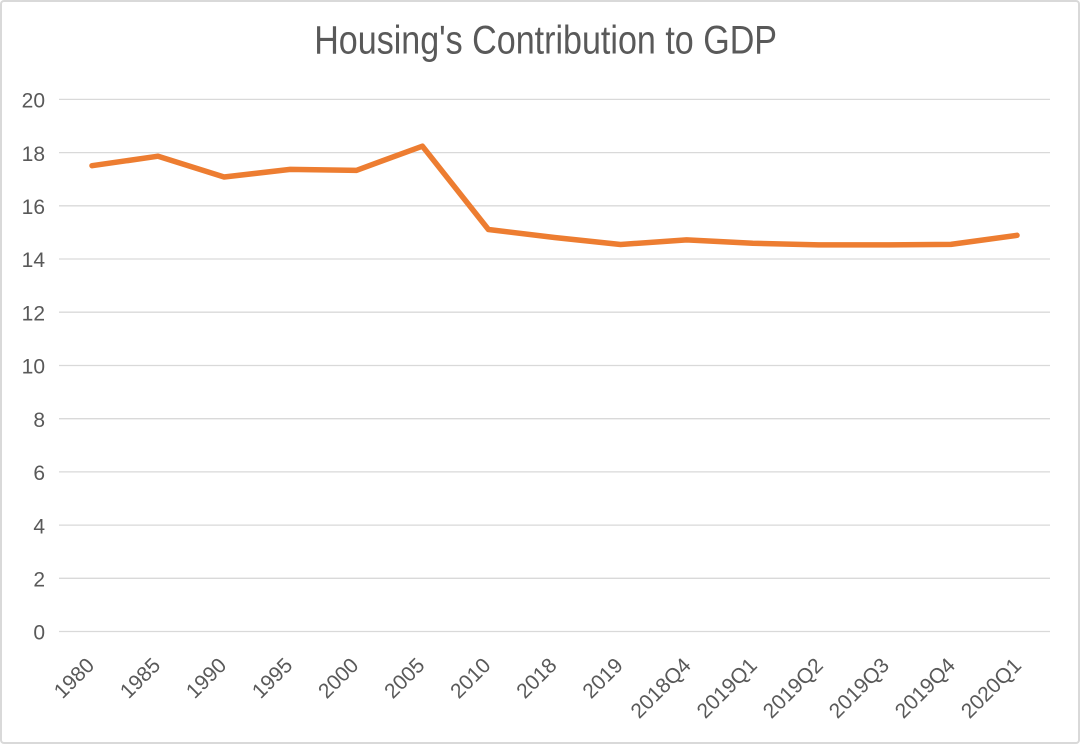 The image size is (1080, 744). Describe the element at coordinates (34, 260) in the screenshot. I see `svg-text: 14` at that location.